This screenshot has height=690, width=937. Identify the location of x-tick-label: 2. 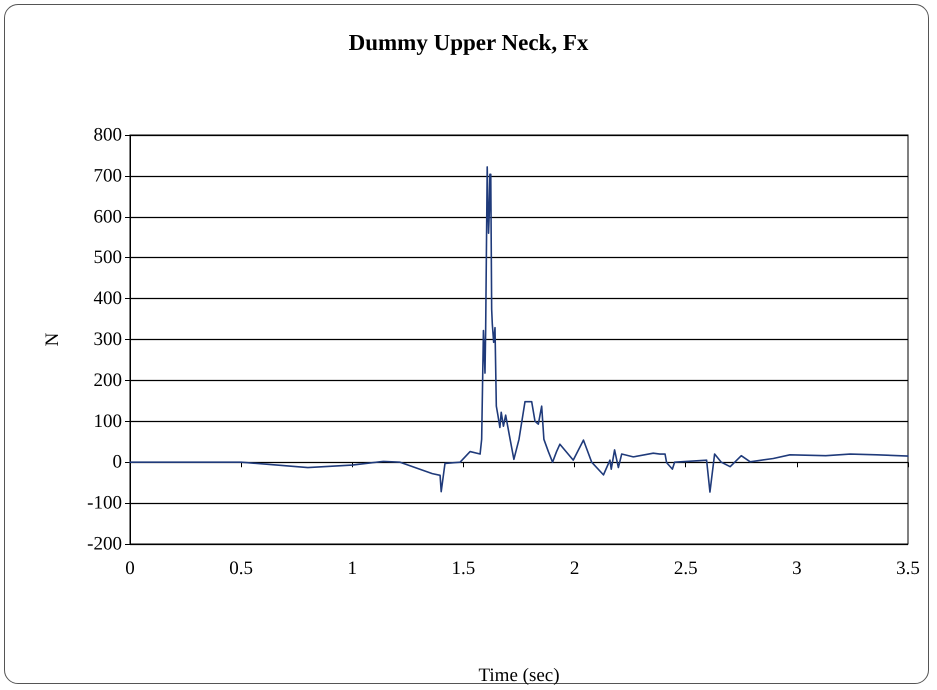
(575, 568).